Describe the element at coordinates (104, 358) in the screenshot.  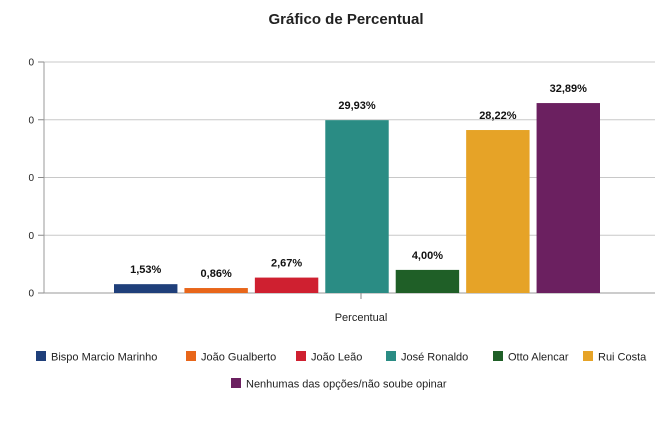
I see `legend-label: Bispo Marcio Marinho` at that location.